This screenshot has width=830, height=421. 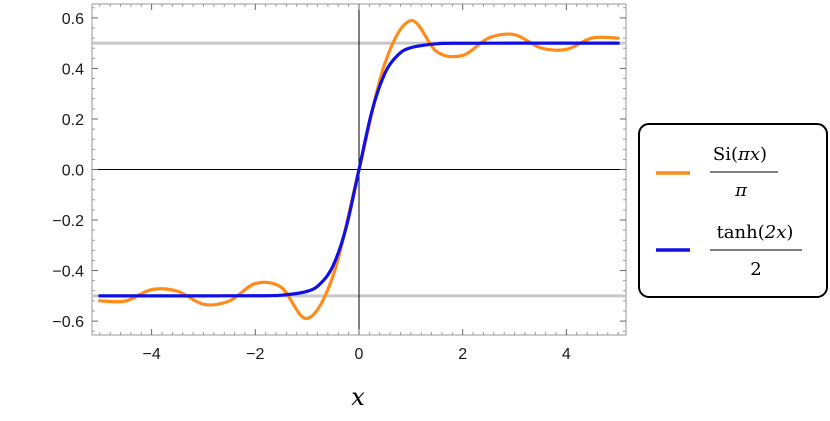 What do you see at coordinates (722, 154) in the screenshot?
I see `legend-si-func: Si` at bounding box center [722, 154].